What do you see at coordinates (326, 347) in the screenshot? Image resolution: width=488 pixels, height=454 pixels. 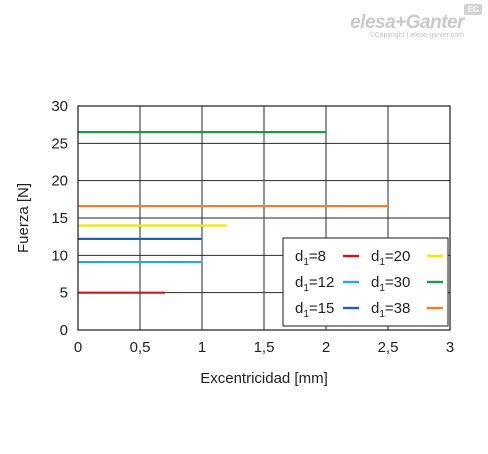 I see `x-tick-label: 2` at bounding box center [326, 347].